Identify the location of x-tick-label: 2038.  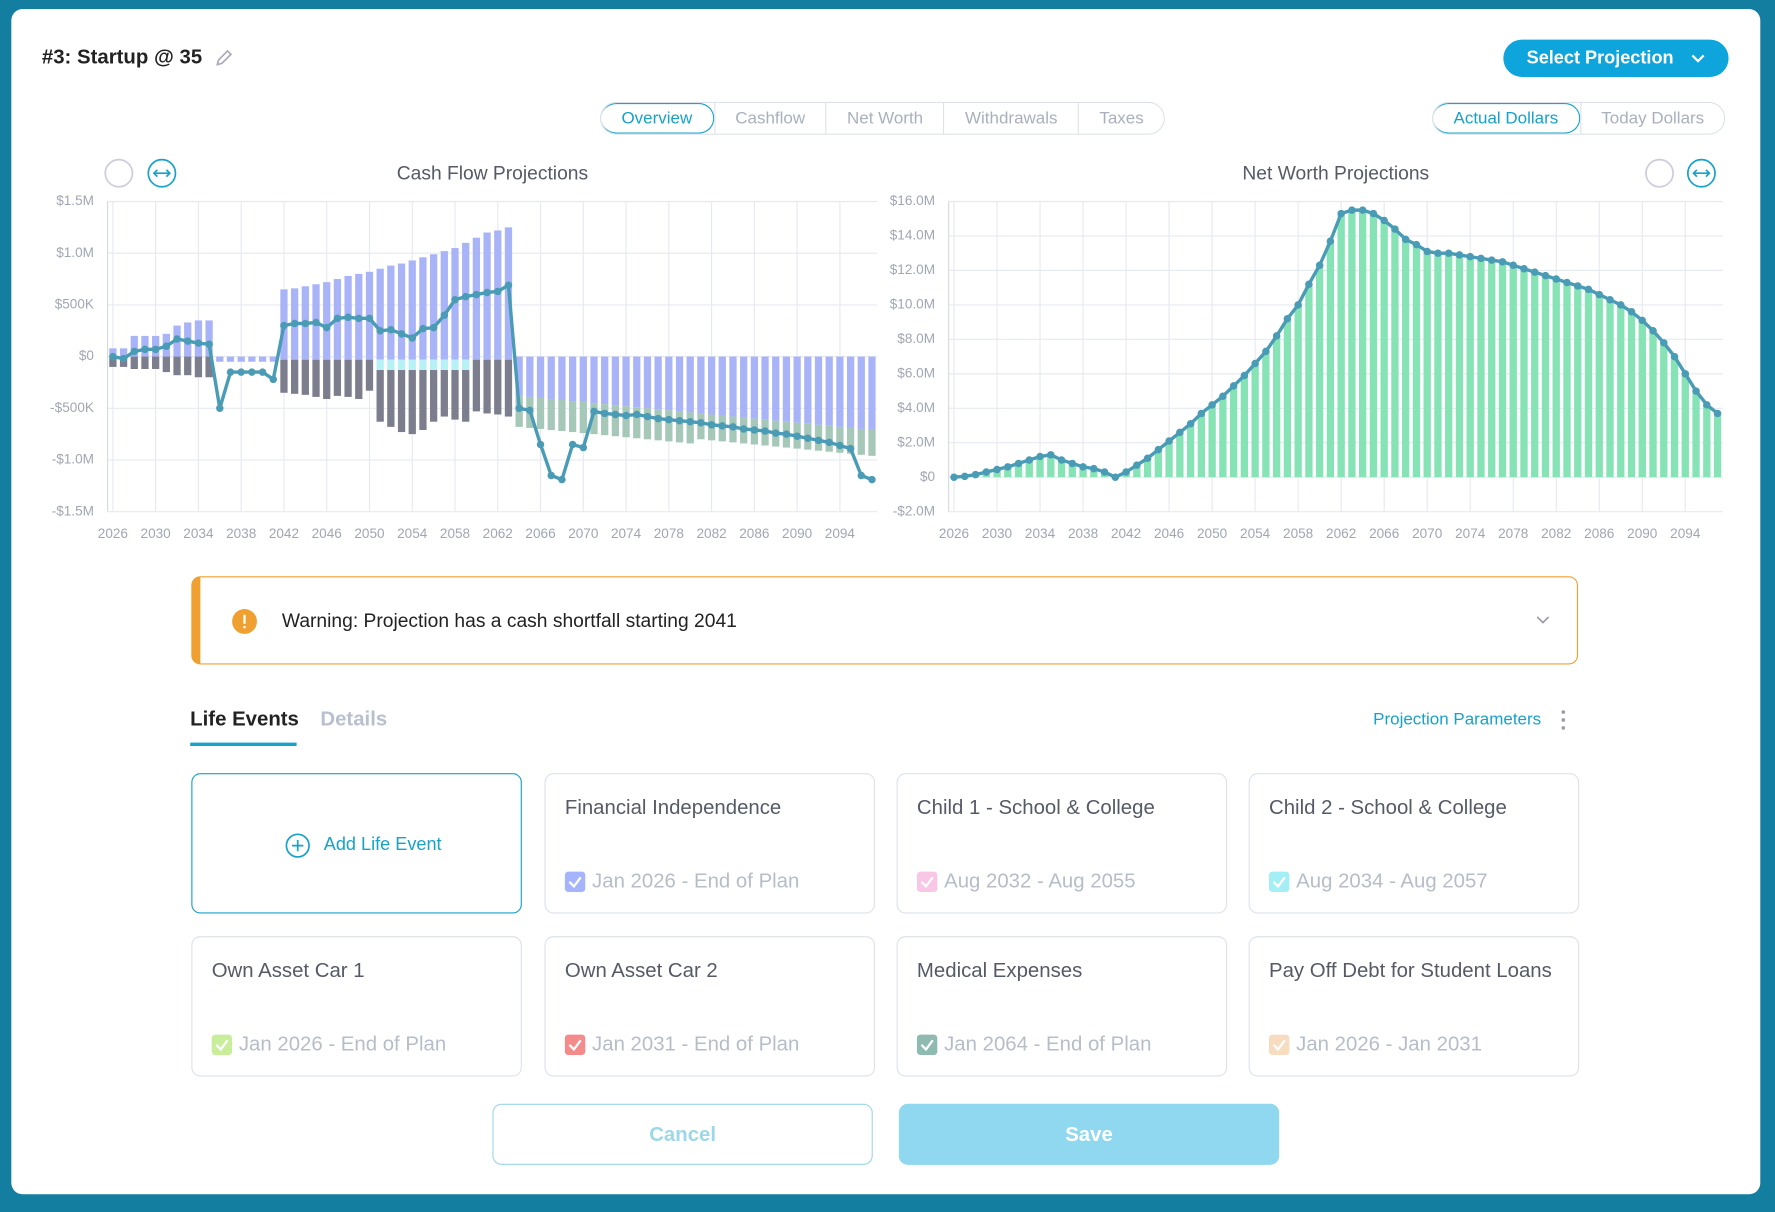
(241, 533).